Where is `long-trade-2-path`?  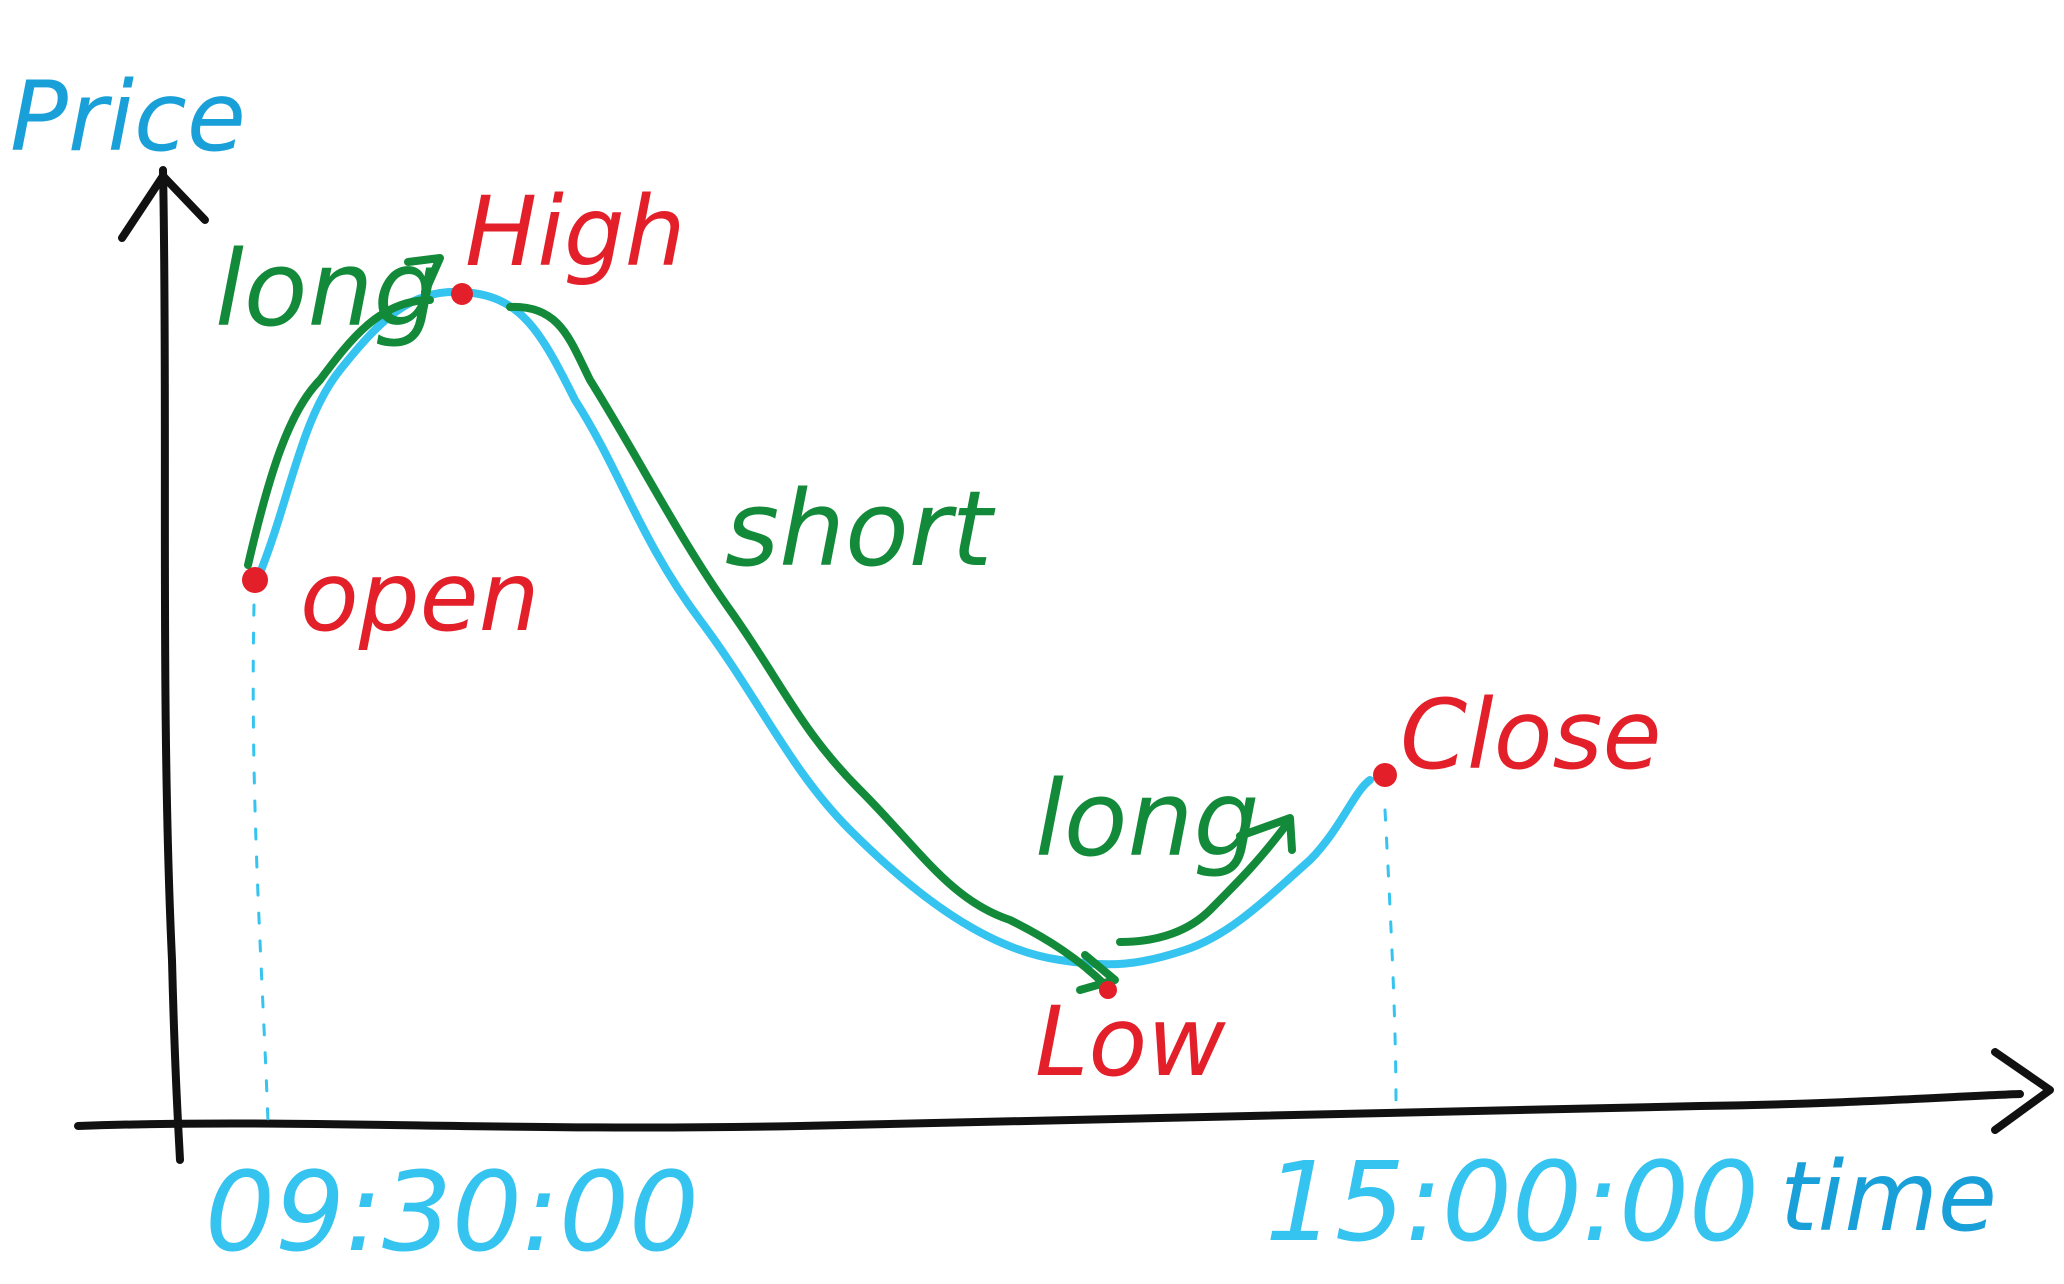
long-trade-2-path is located at coordinates (1205, 881).